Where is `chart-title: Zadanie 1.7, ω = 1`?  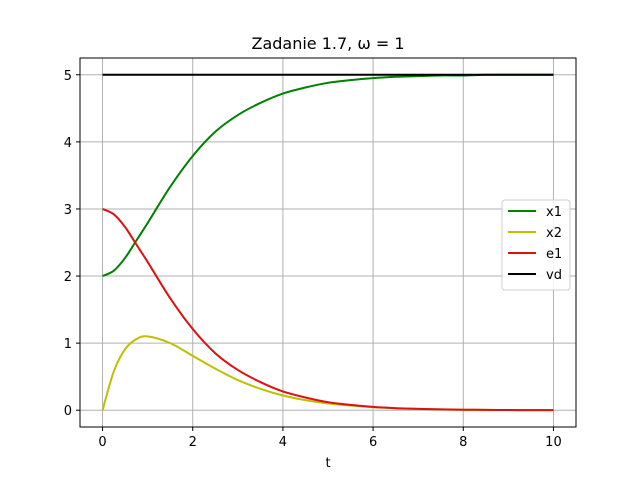 chart-title: Zadanie 1.7, ω = 1 is located at coordinates (327, 43).